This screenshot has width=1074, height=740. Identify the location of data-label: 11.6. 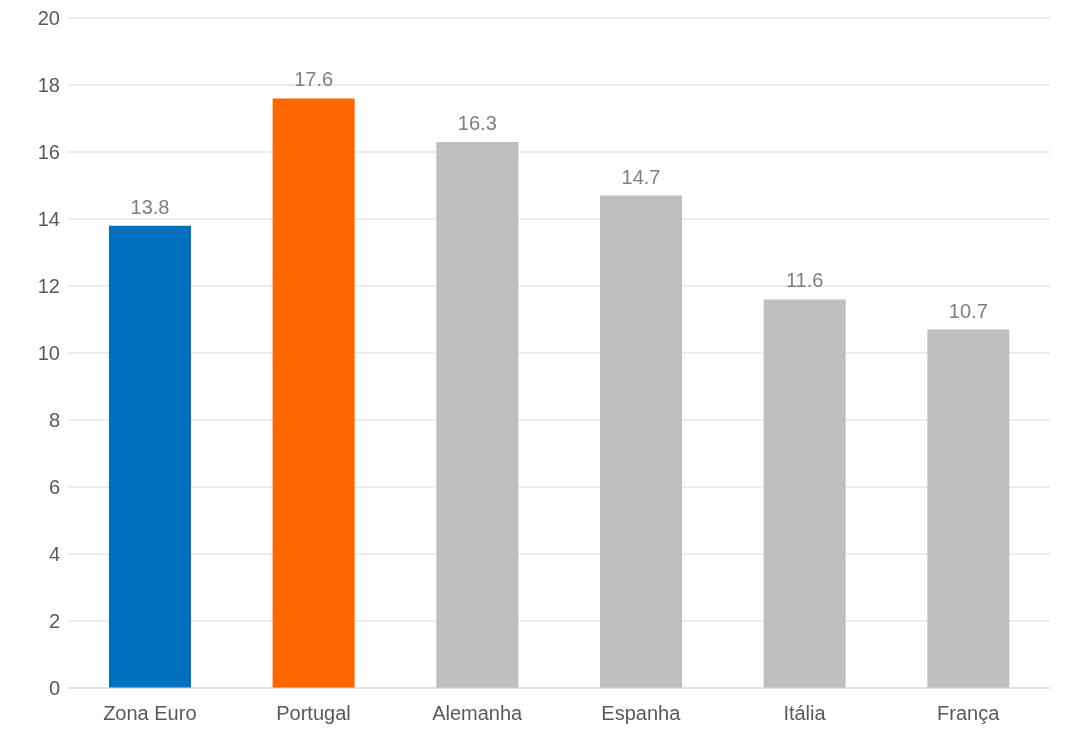
(804, 280).